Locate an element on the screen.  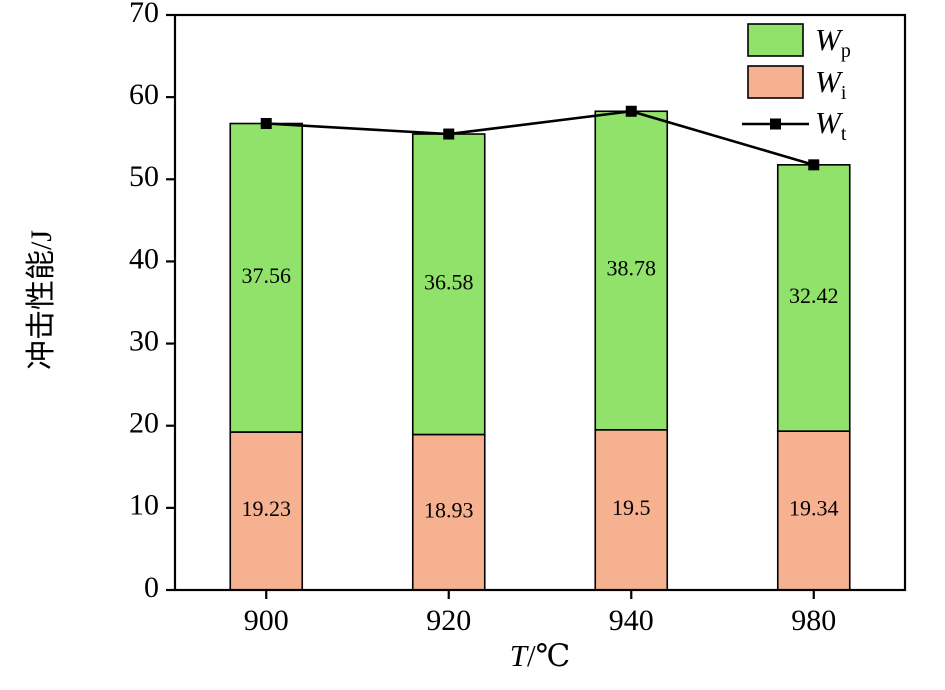
x-tick-label: 920 is located at coordinates (448, 620).